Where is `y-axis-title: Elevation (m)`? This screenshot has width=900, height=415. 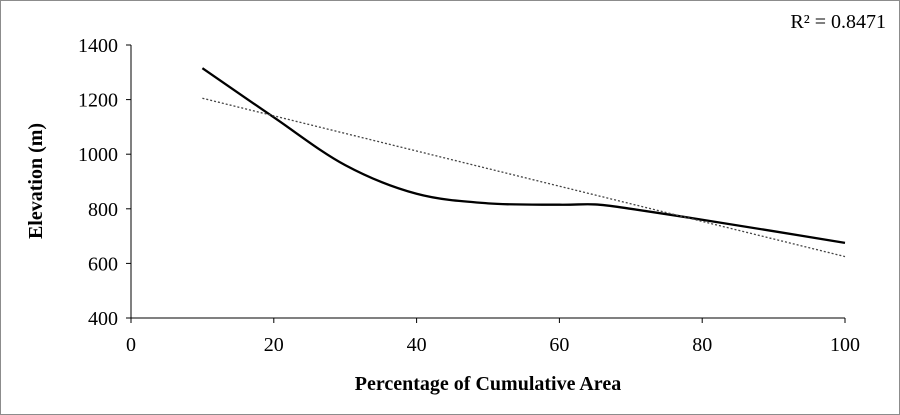
y-axis-title: Elevation (m) is located at coordinates (36, 181).